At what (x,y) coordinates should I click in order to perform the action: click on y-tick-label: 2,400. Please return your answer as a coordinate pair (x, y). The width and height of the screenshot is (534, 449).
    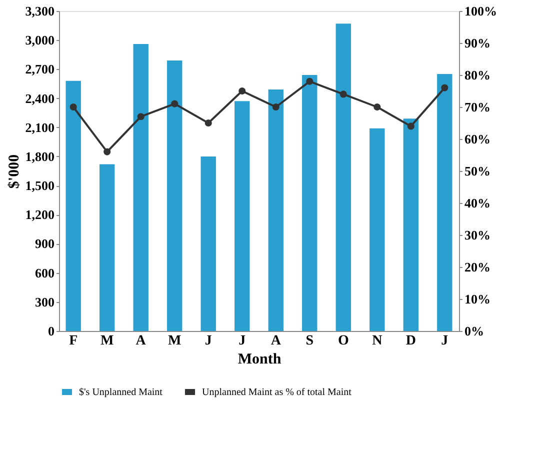
    Looking at the image, I should click on (39, 98).